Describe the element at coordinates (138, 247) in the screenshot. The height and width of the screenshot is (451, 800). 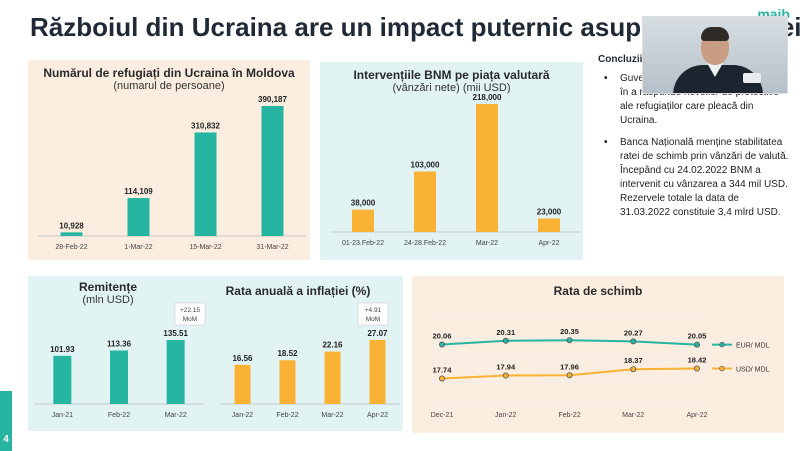
I see `x-tick-label: 1-Mar-22` at that location.